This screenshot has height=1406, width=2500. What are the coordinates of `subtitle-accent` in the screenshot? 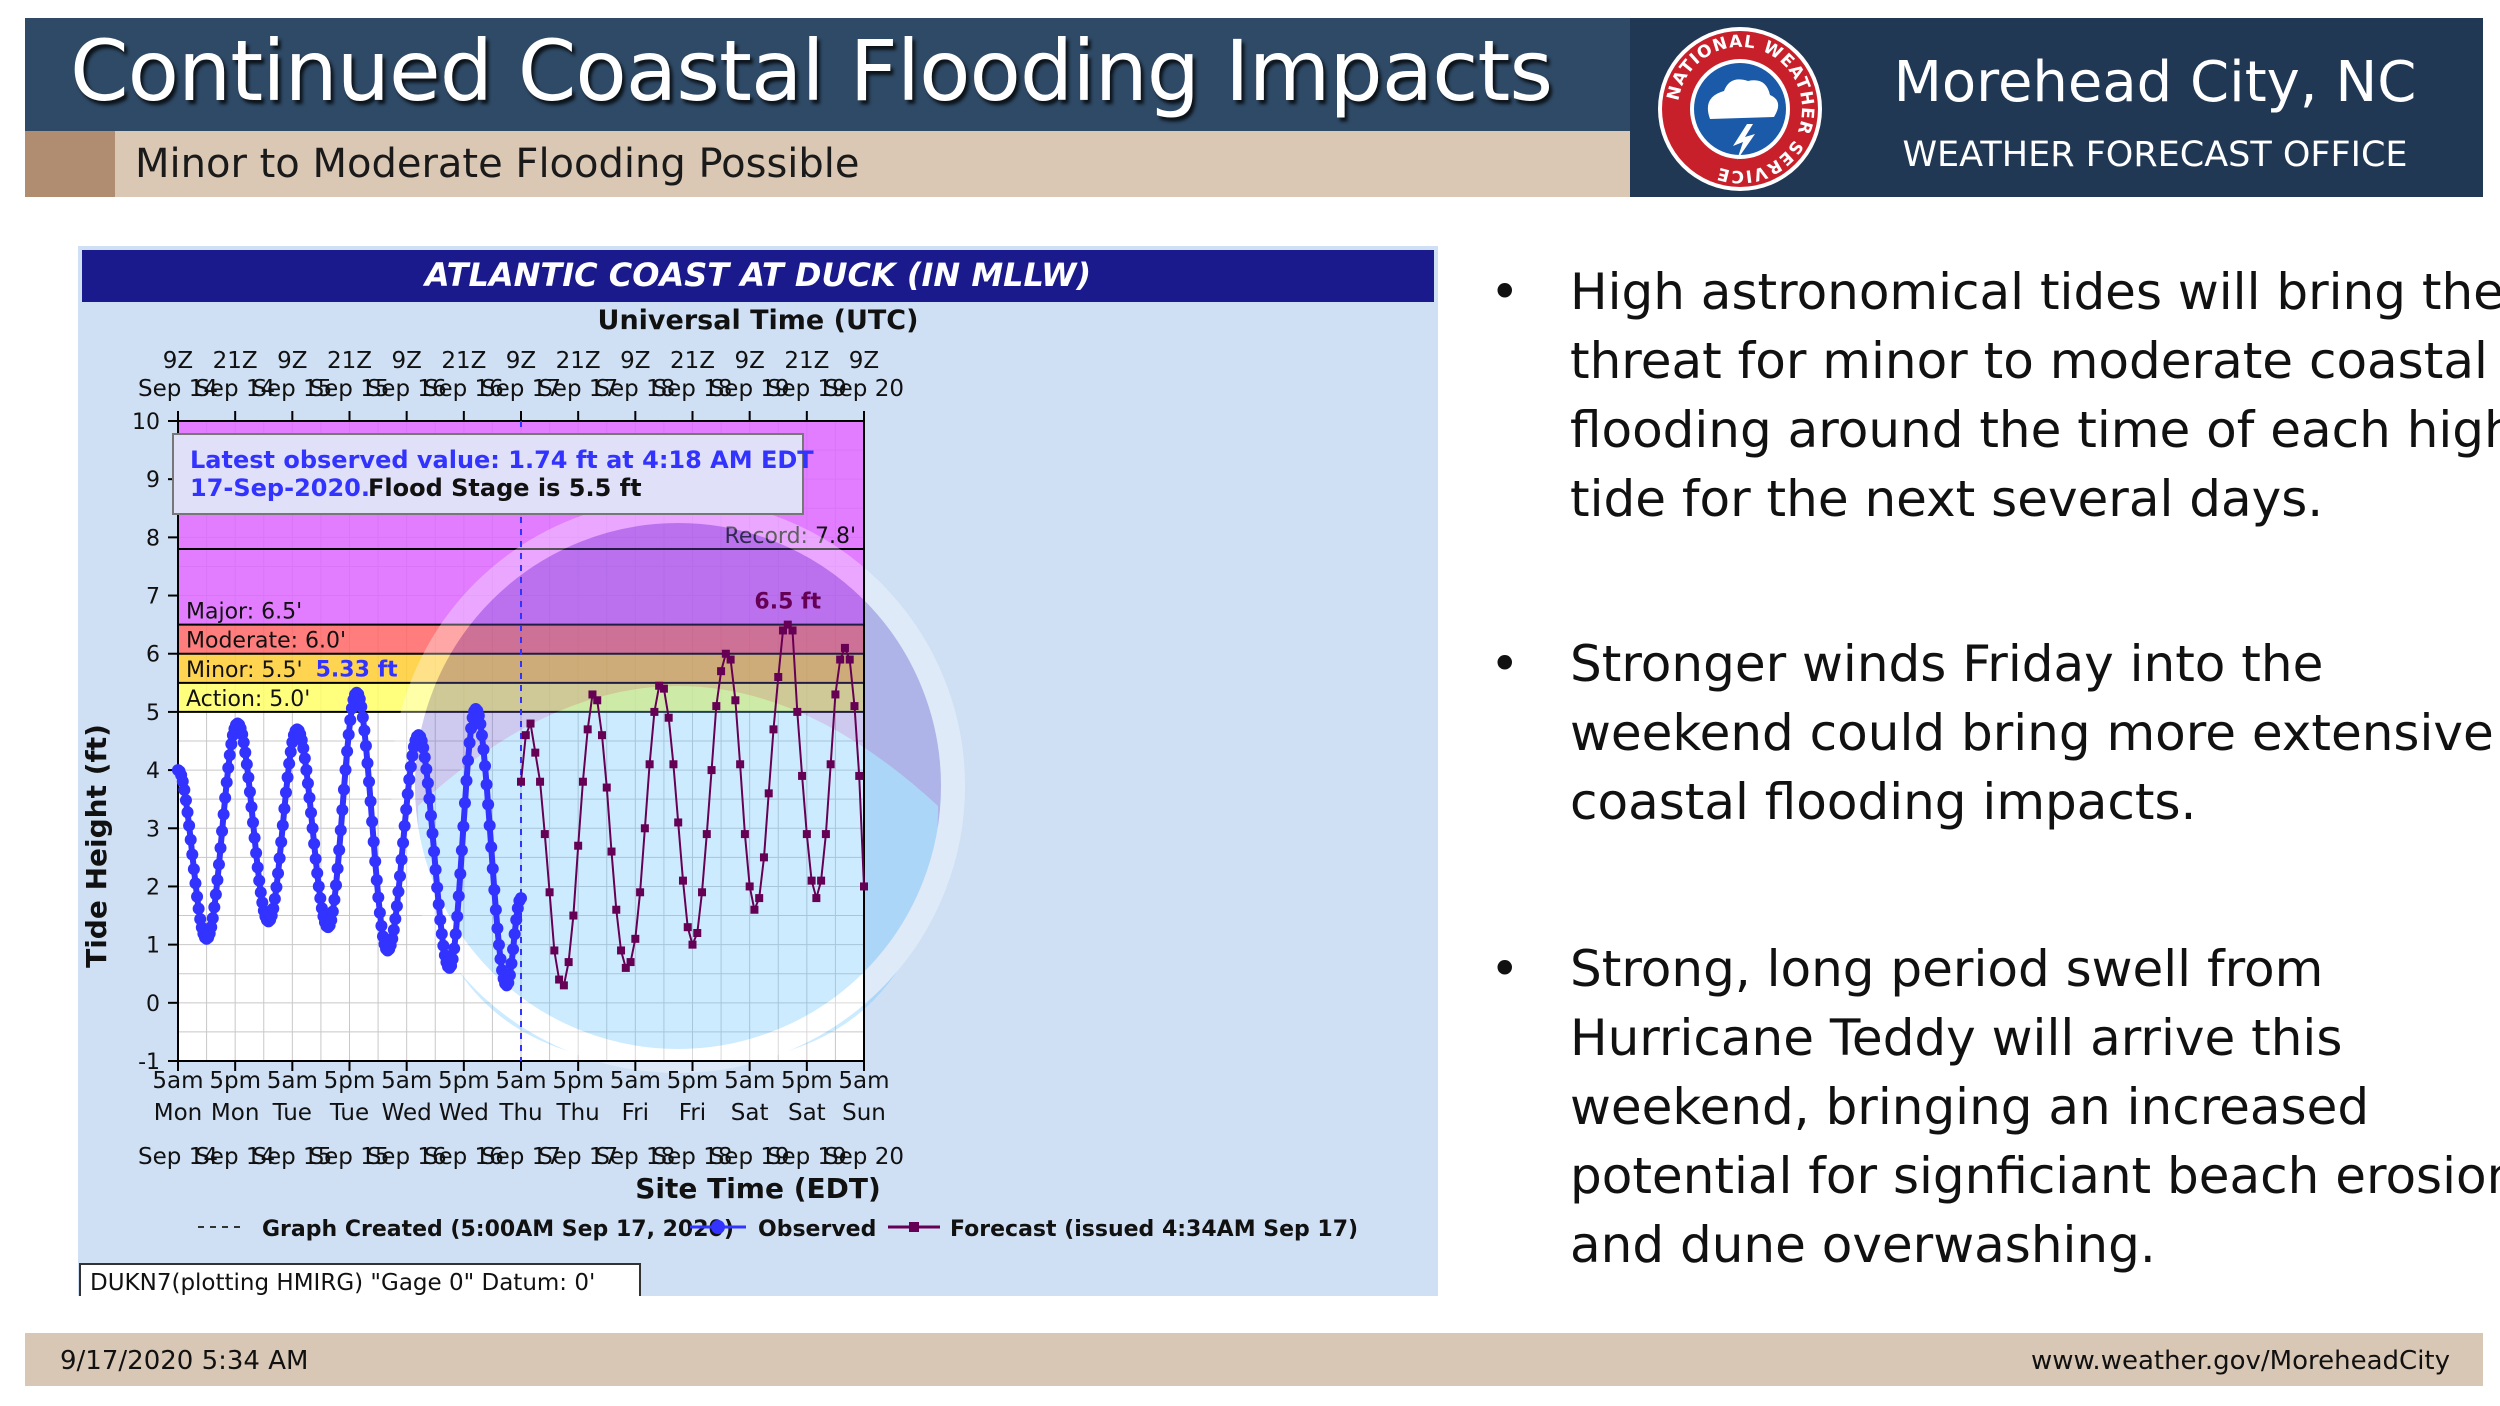 It's located at (70, 164).